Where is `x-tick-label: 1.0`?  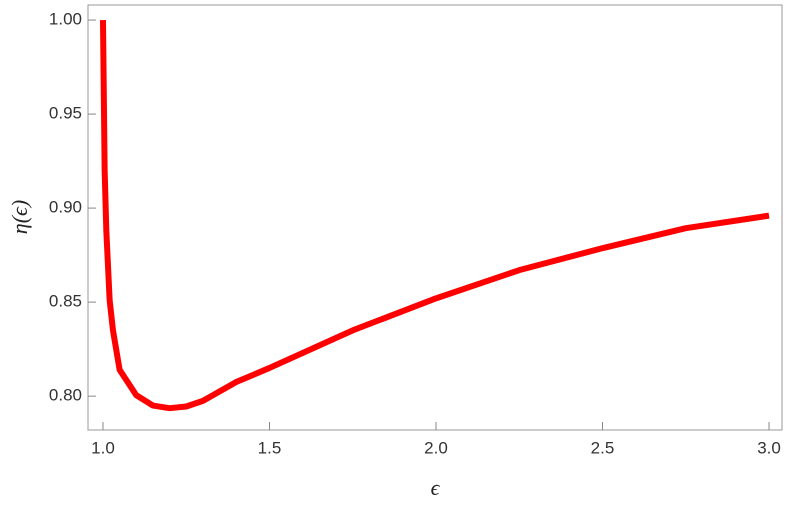 x-tick-label: 1.0 is located at coordinates (103, 447).